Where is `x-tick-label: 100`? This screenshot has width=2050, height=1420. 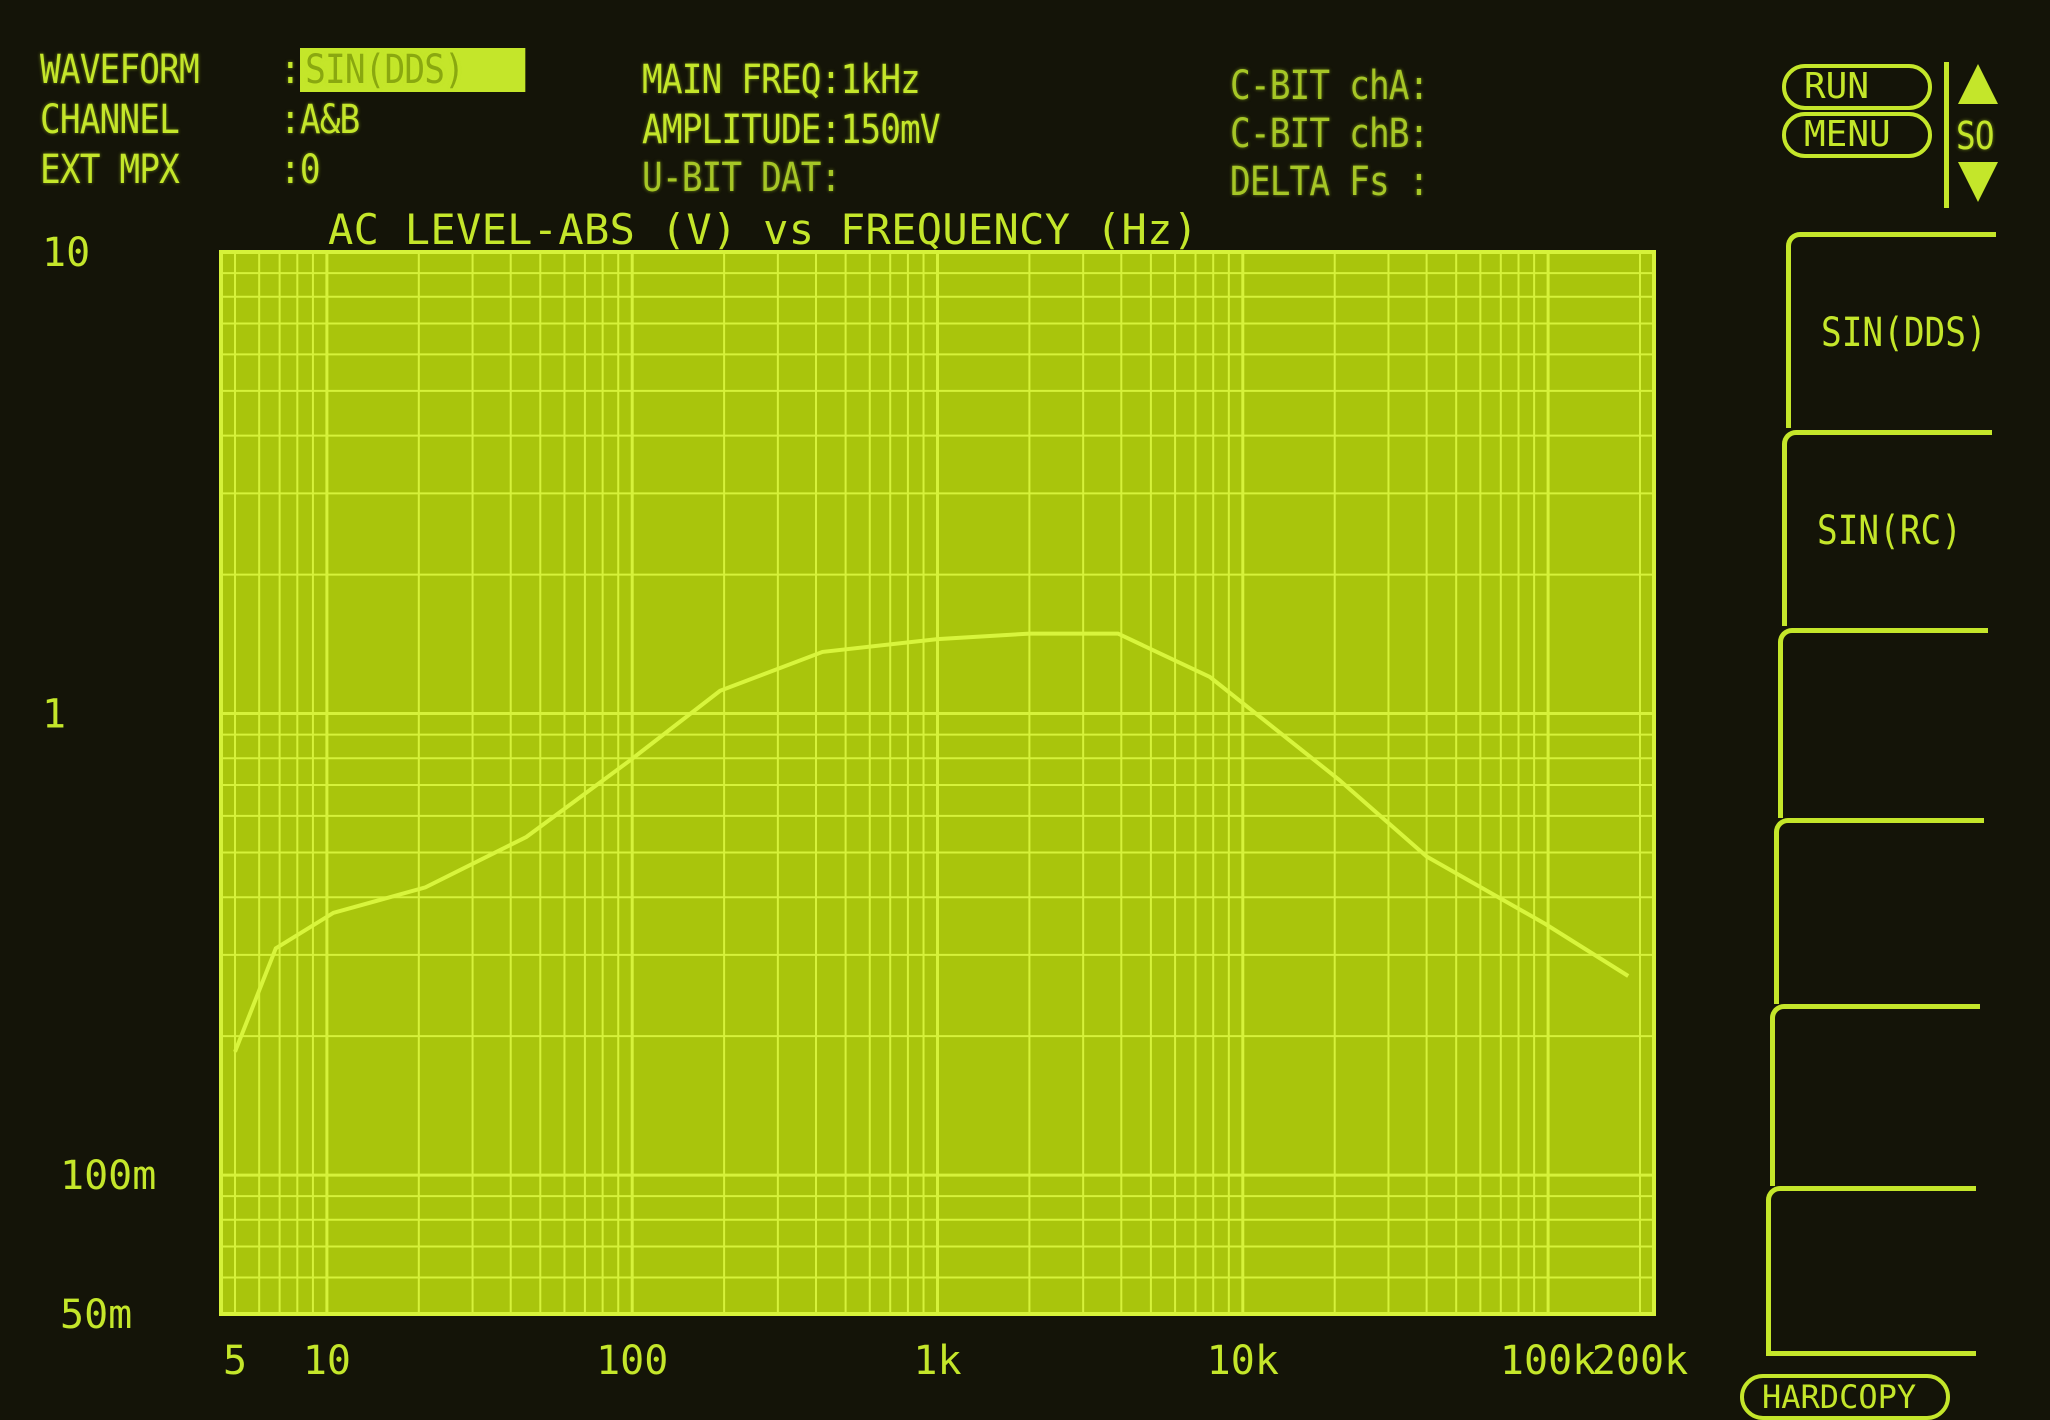 x-tick-label: 100 is located at coordinates (632, 1361).